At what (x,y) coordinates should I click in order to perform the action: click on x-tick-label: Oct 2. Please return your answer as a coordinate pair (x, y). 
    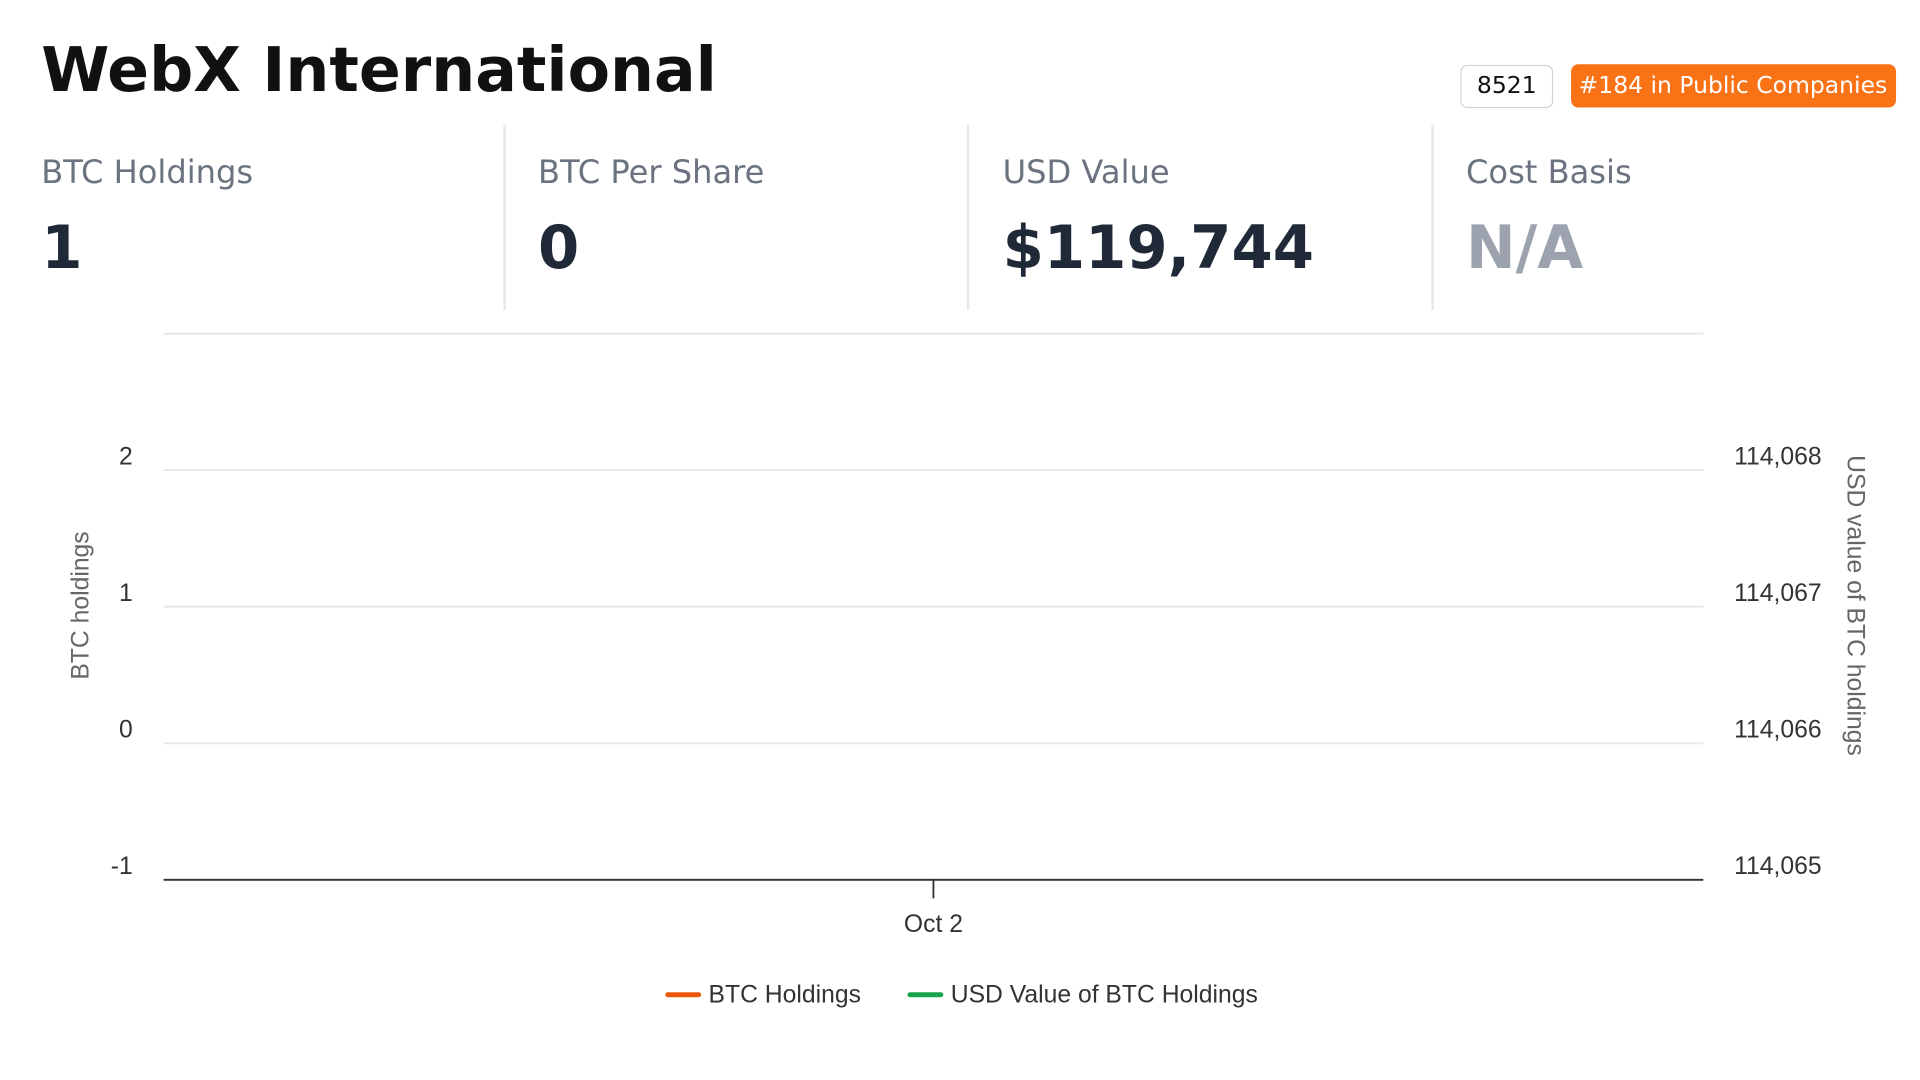
    Looking at the image, I should click on (933, 924).